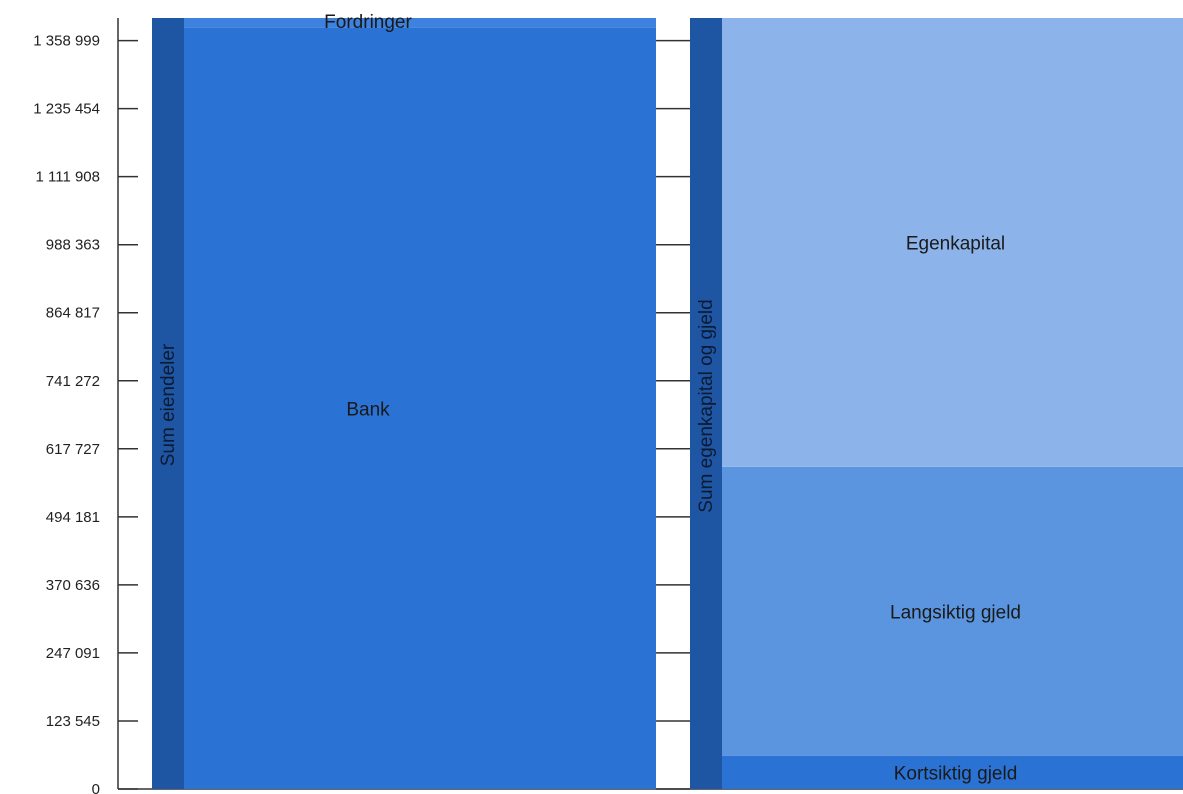 The width and height of the screenshot is (1183, 794). I want to click on segment-label: Egenkapital, so click(955, 243).